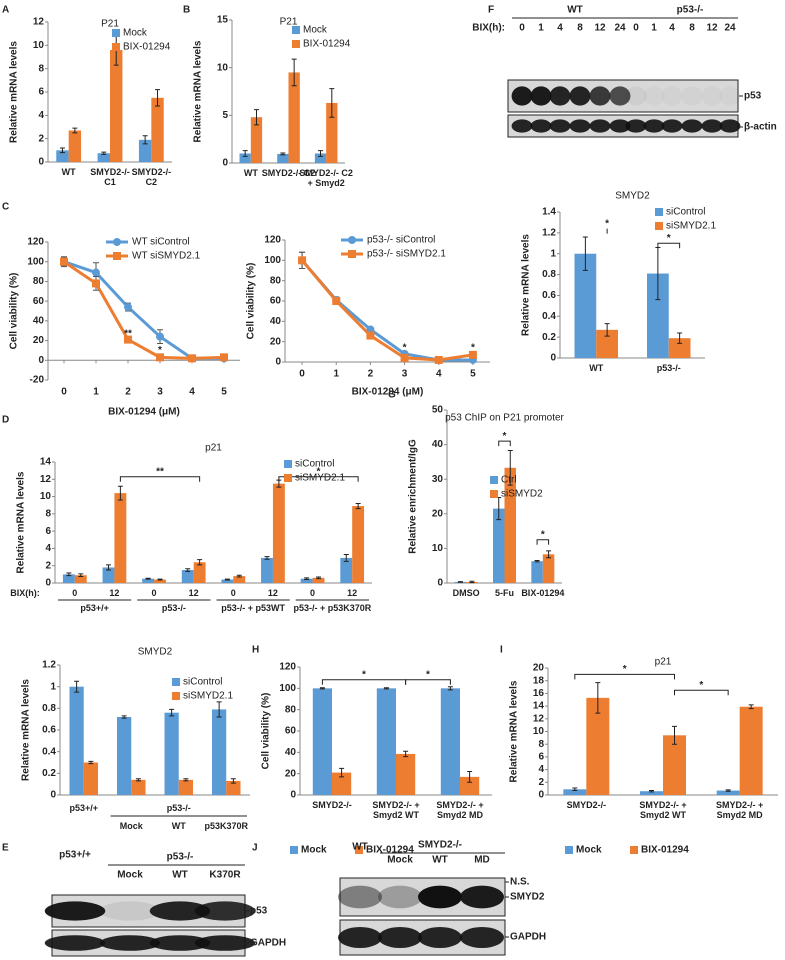 The width and height of the screenshot is (785, 960). I want to click on y-tick-label: 0.8, so click(49, 708).